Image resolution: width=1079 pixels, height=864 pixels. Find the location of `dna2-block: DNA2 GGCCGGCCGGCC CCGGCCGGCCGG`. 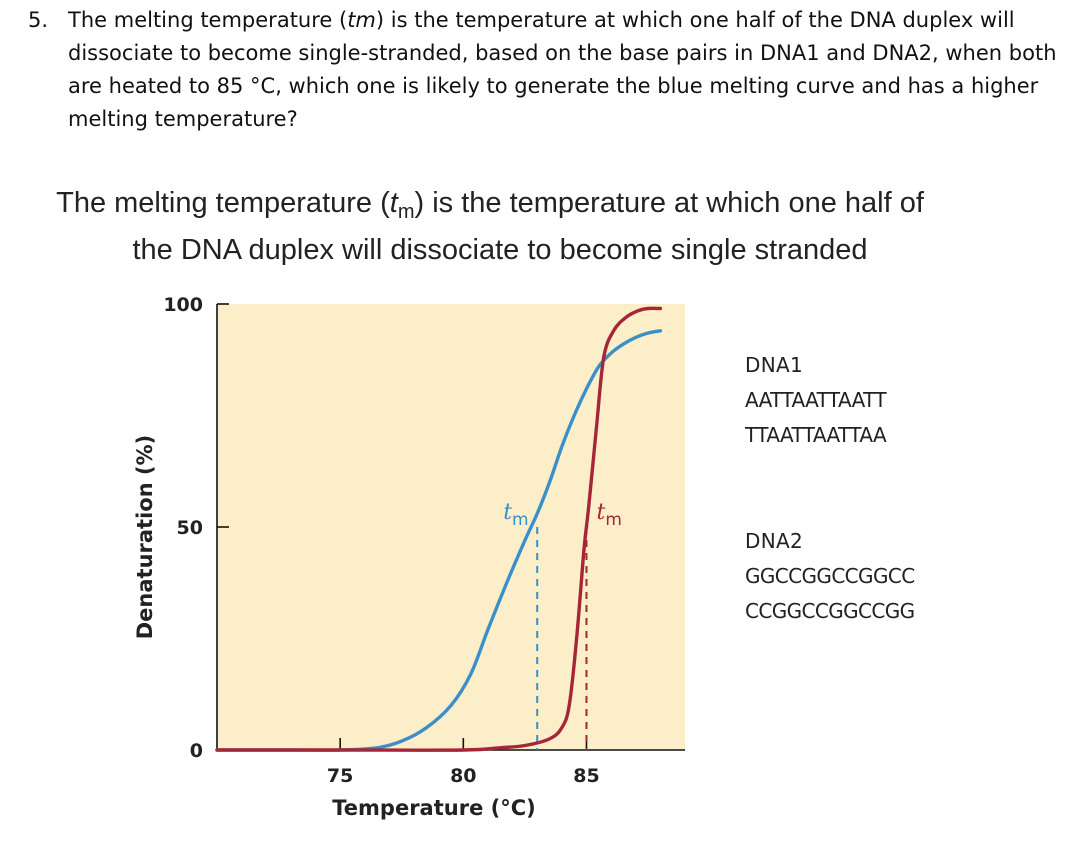

dna2-block: DNA2 GGCCGGCCGGCC CCGGCCGGCCGG is located at coordinates (830, 576).